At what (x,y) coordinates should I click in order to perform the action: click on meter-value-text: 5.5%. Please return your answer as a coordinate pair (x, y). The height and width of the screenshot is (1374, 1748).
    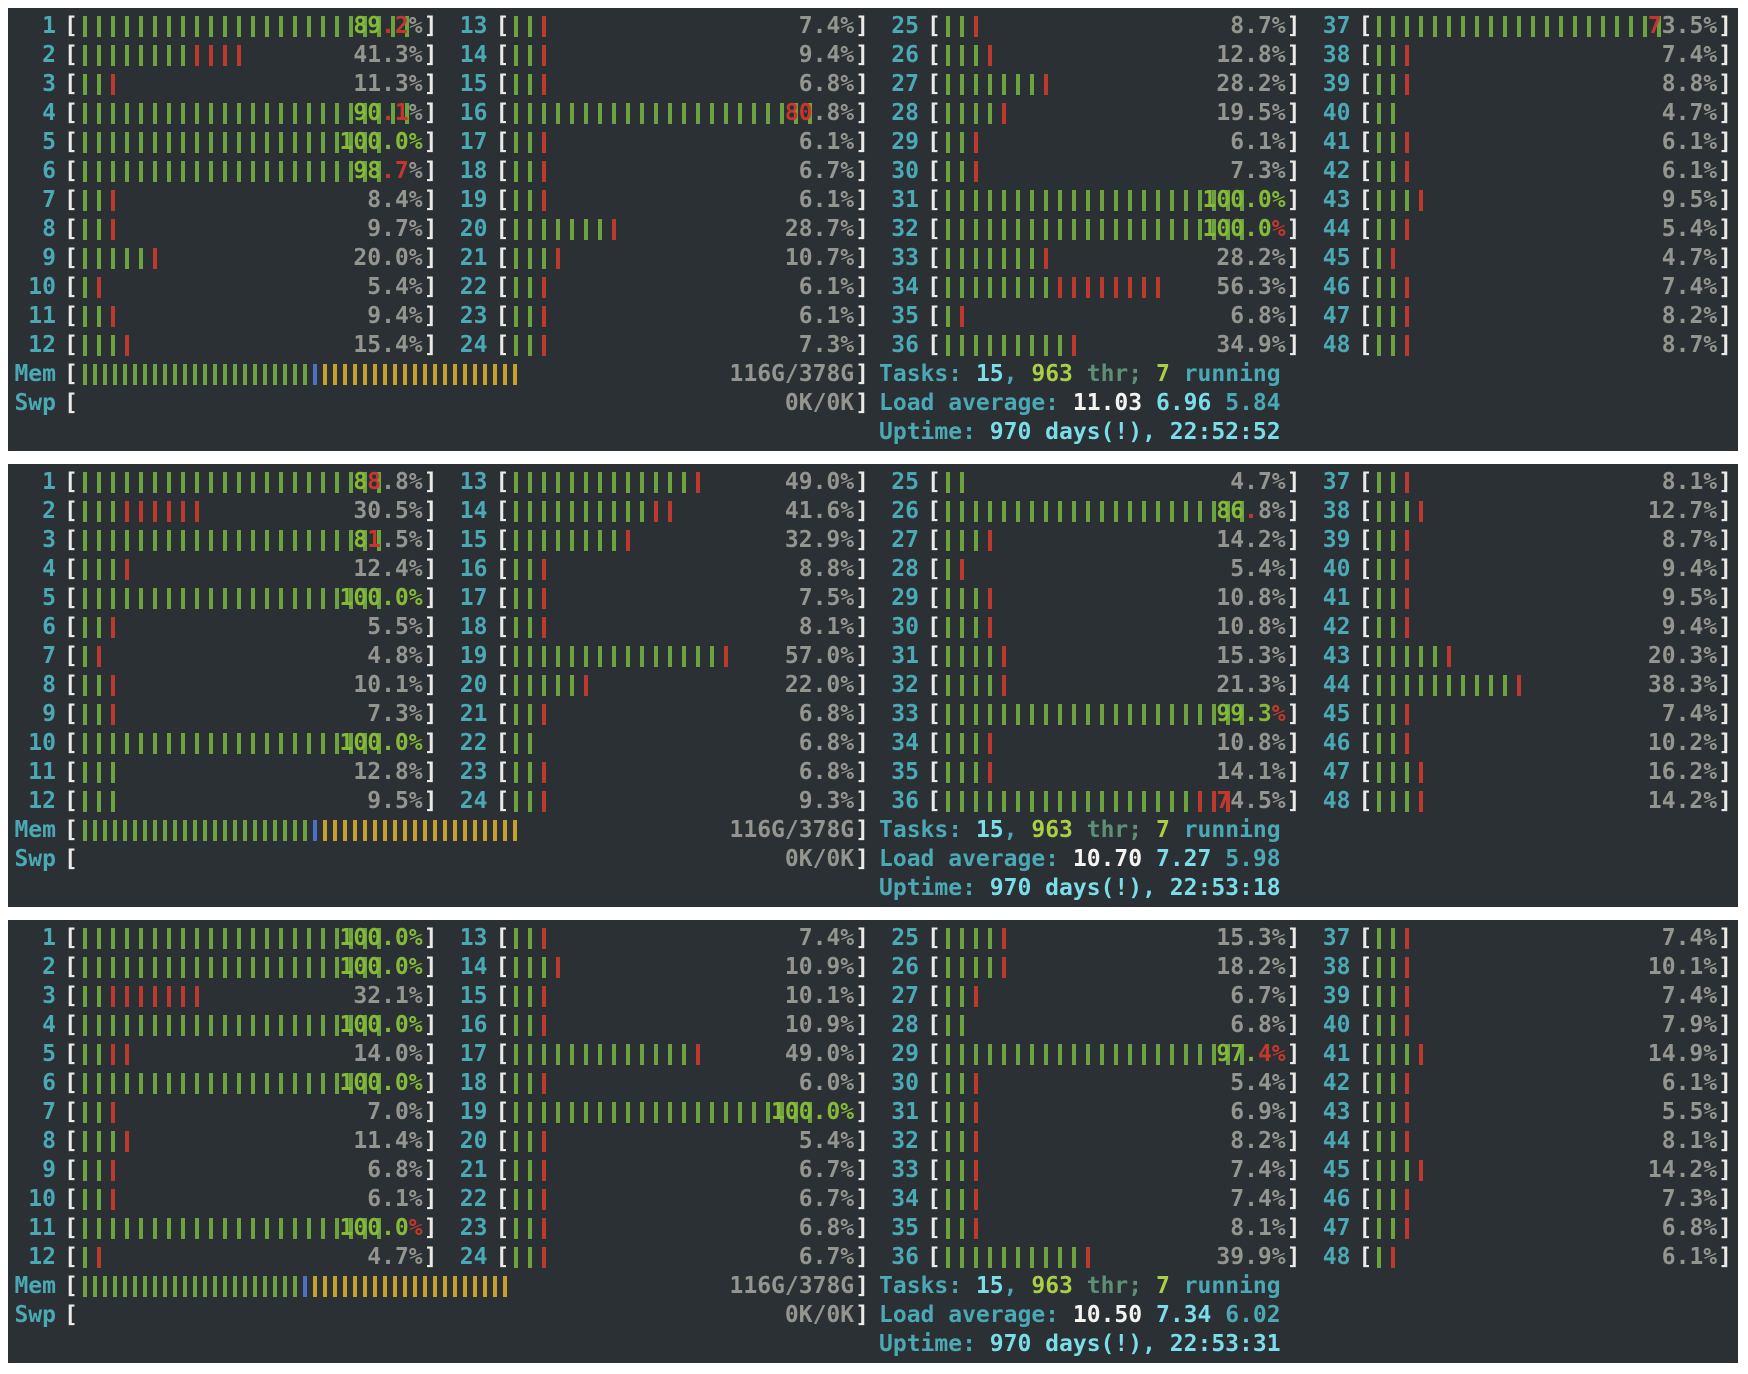
    Looking at the image, I should click on (394, 627).